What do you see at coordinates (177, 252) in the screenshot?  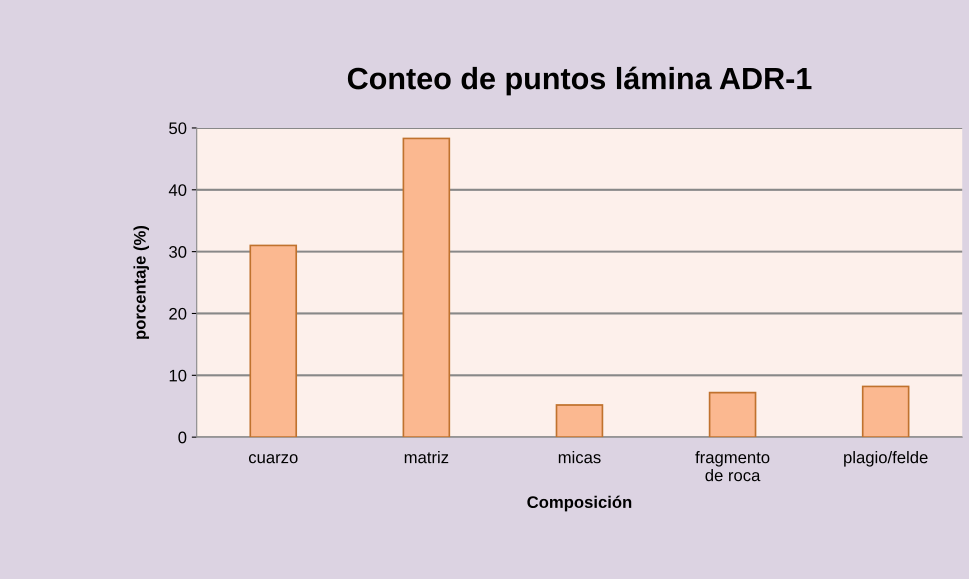 I see `y-tick-label: 30` at bounding box center [177, 252].